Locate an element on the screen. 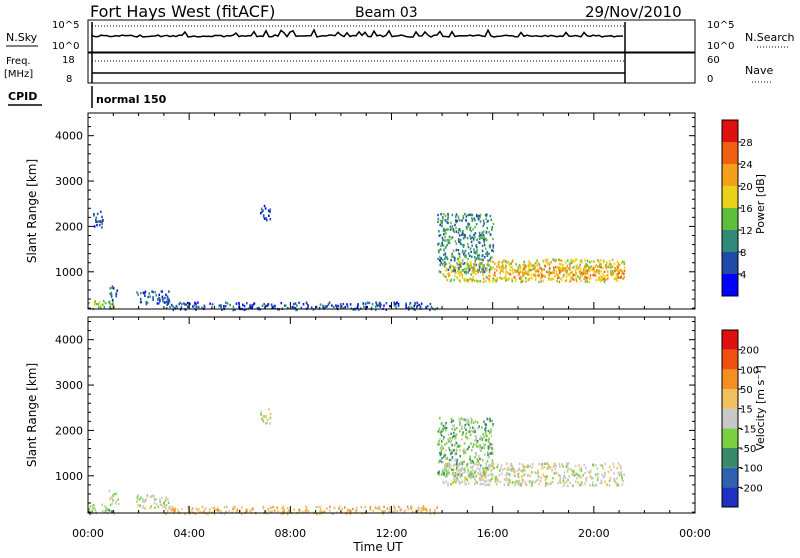 This screenshot has width=800, height=558. freq-panel: Freq. [MHz] 18 8 60 0 Nave is located at coordinates (388, 68).